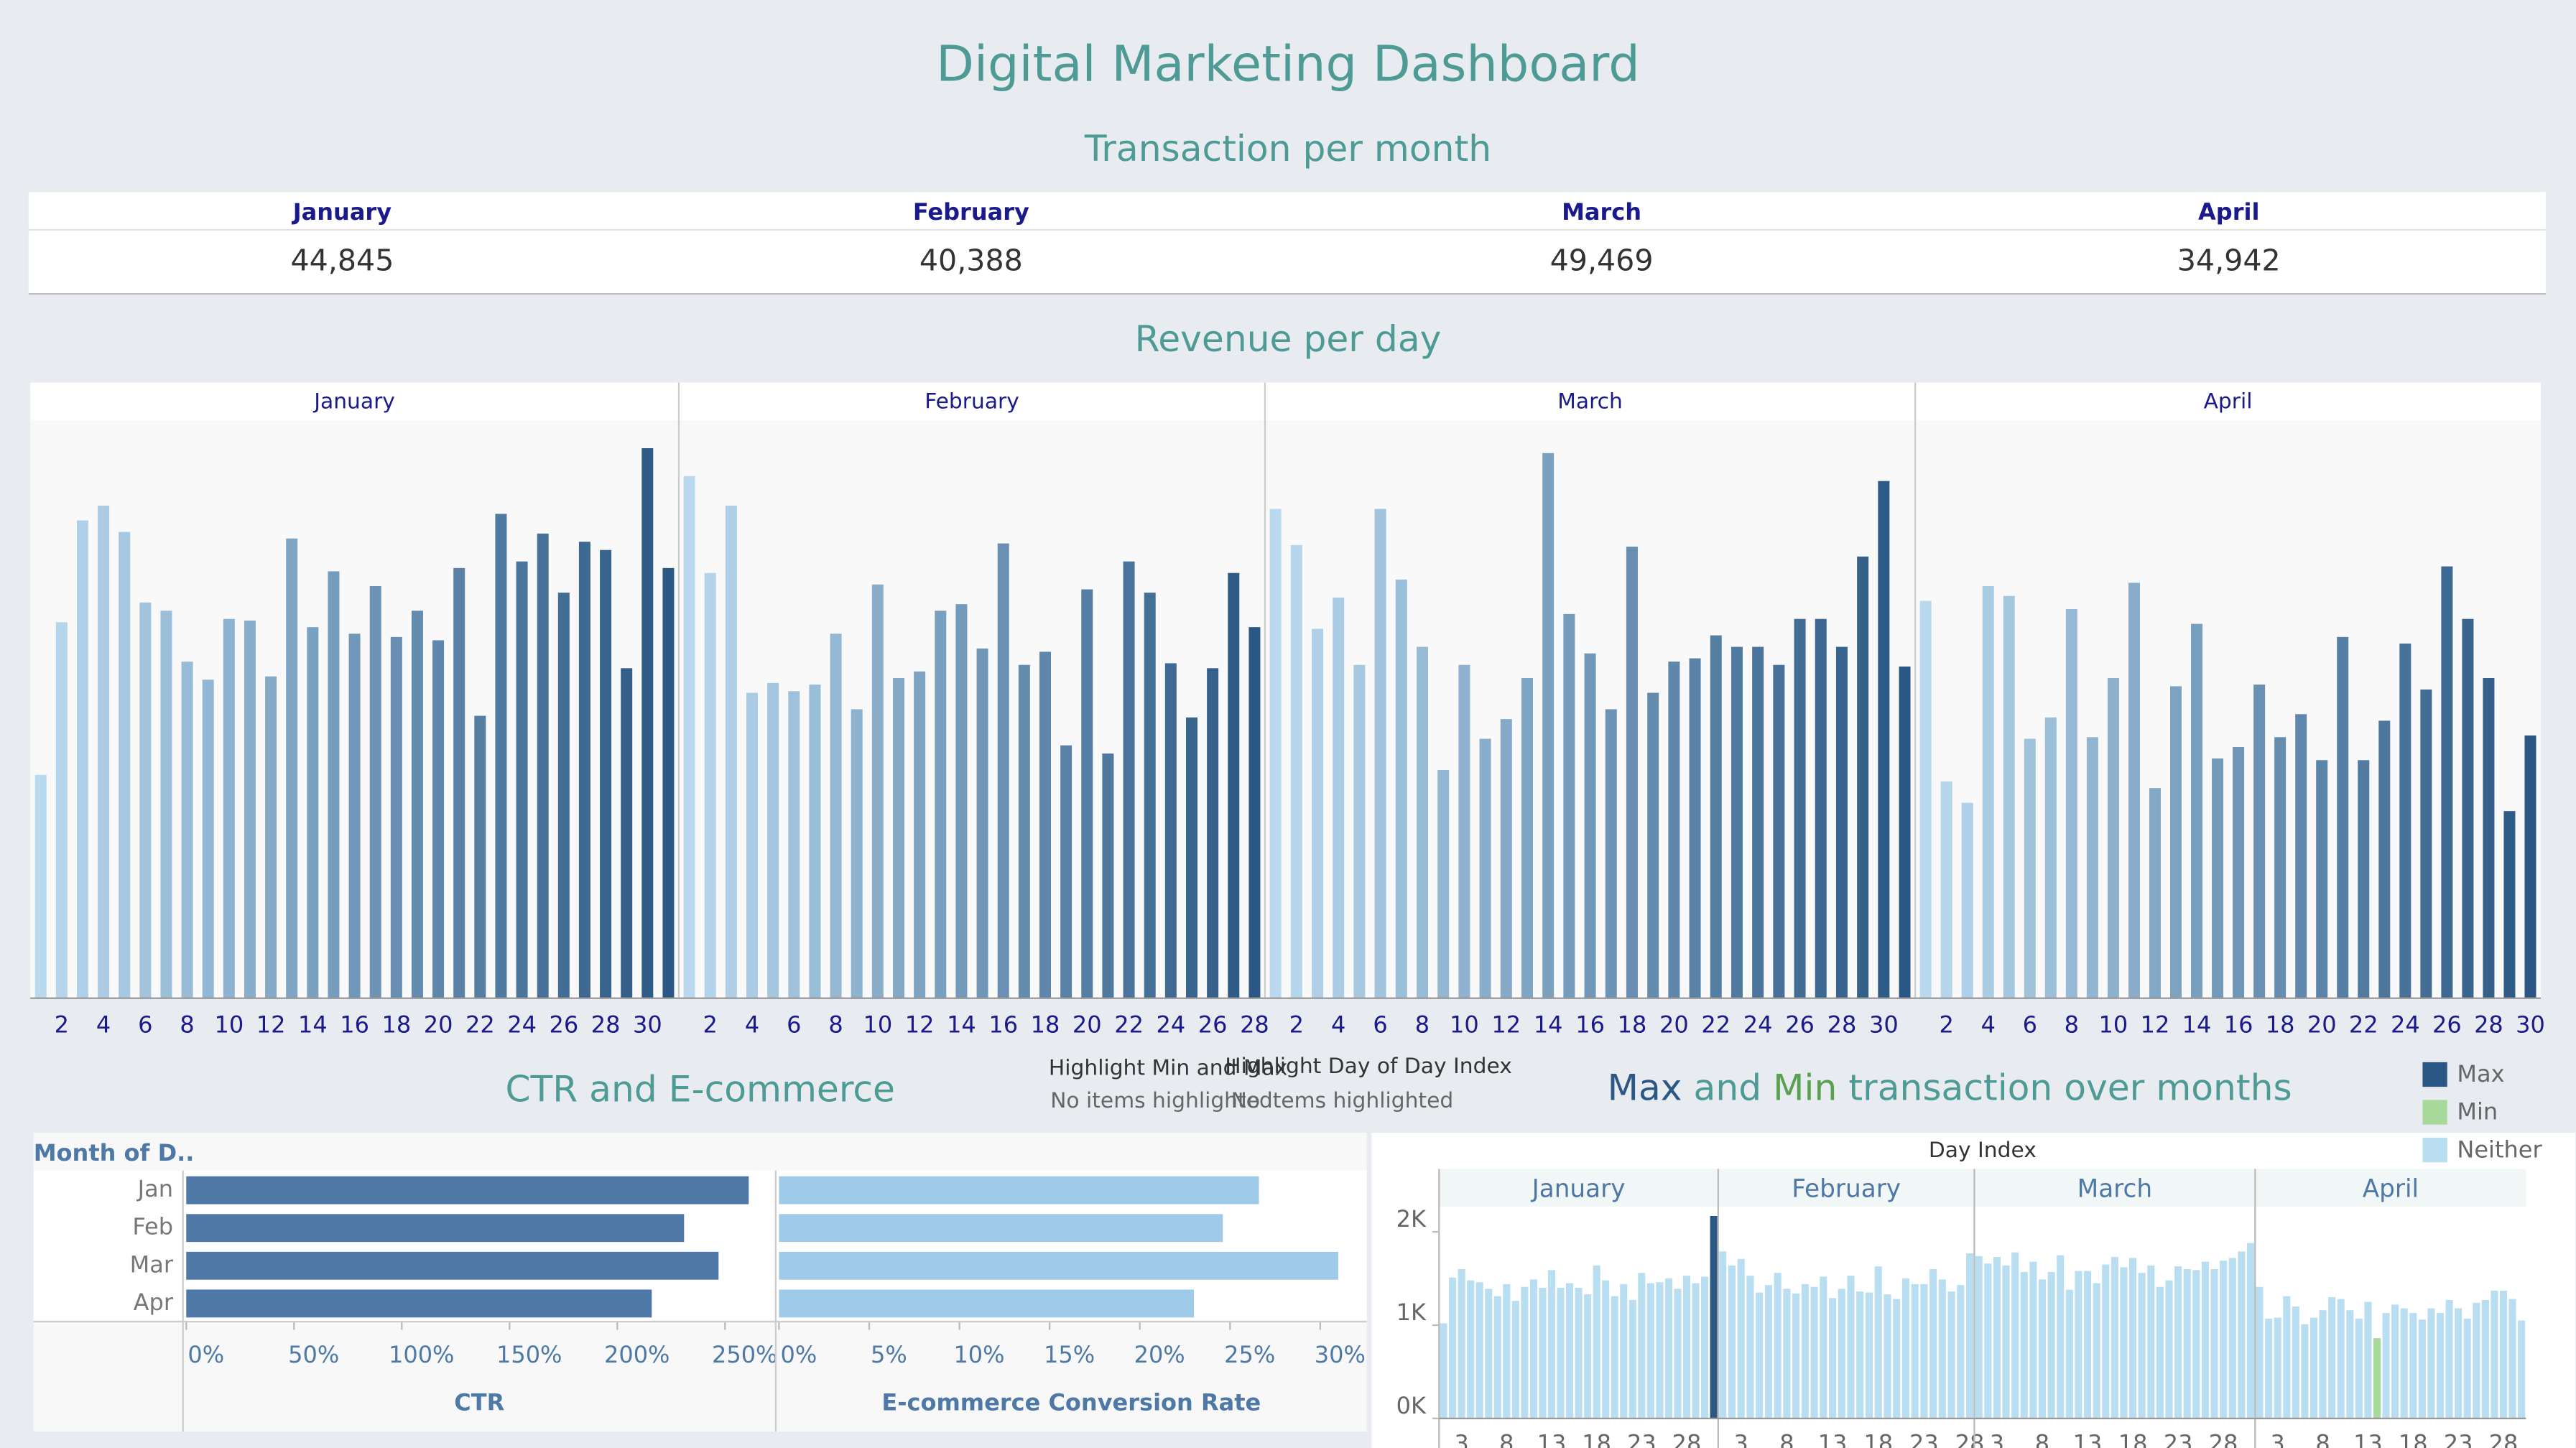  Describe the element at coordinates (1411, 1312) in the screenshot. I see `y-tick-label: 1K` at that location.